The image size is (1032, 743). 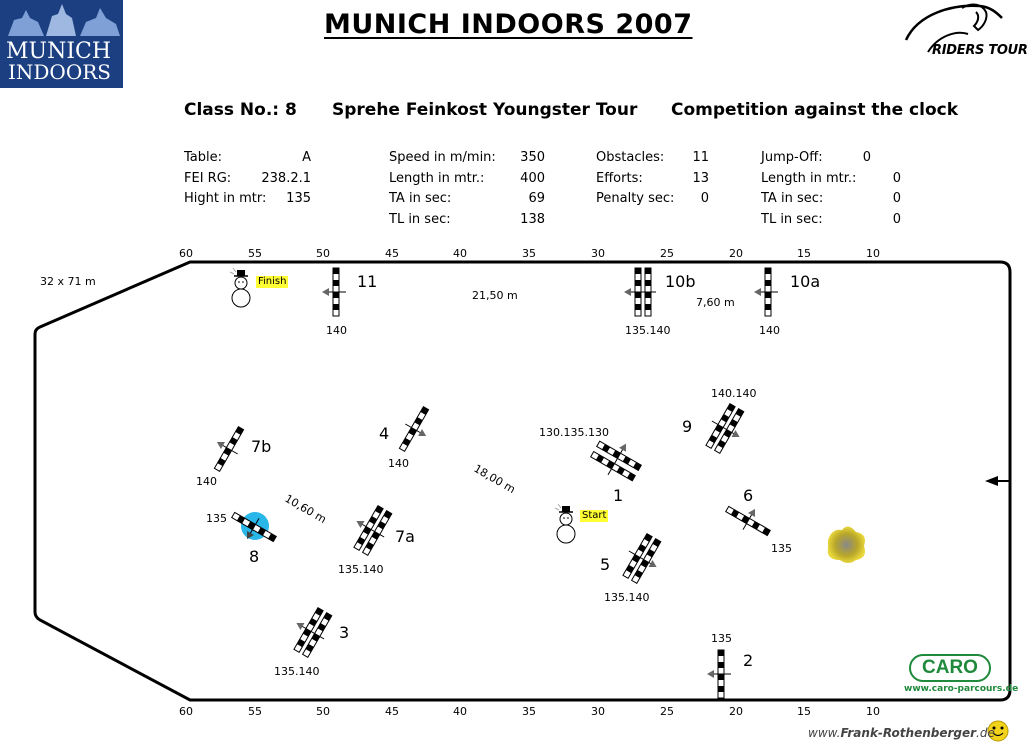 What do you see at coordinates (485, 110) in the screenshot?
I see `class-name: Sprehe Feinkost Youngster Tour` at bounding box center [485, 110].